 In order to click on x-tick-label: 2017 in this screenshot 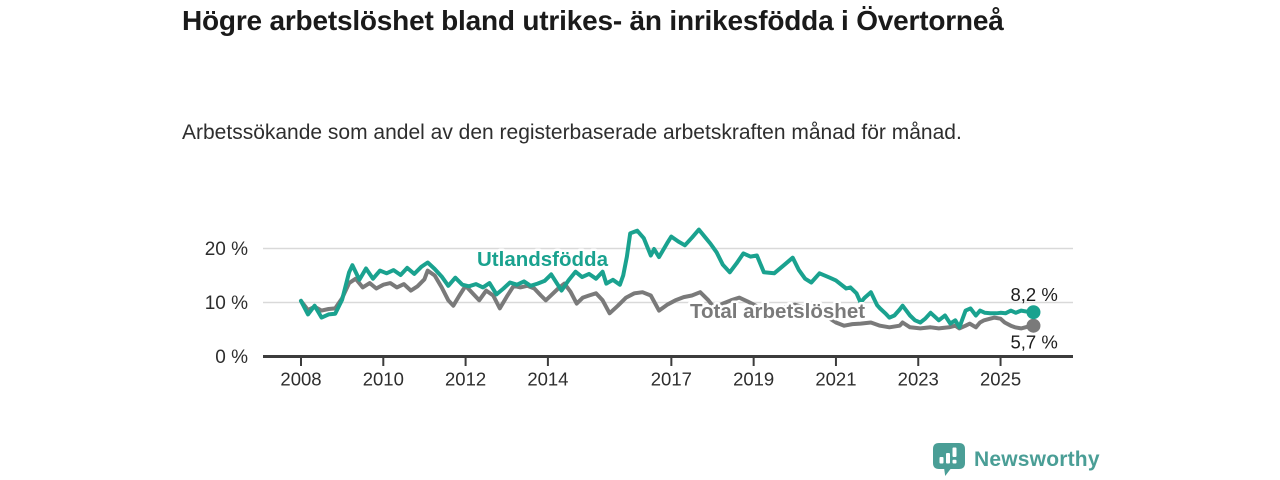, I will do `click(671, 379)`.